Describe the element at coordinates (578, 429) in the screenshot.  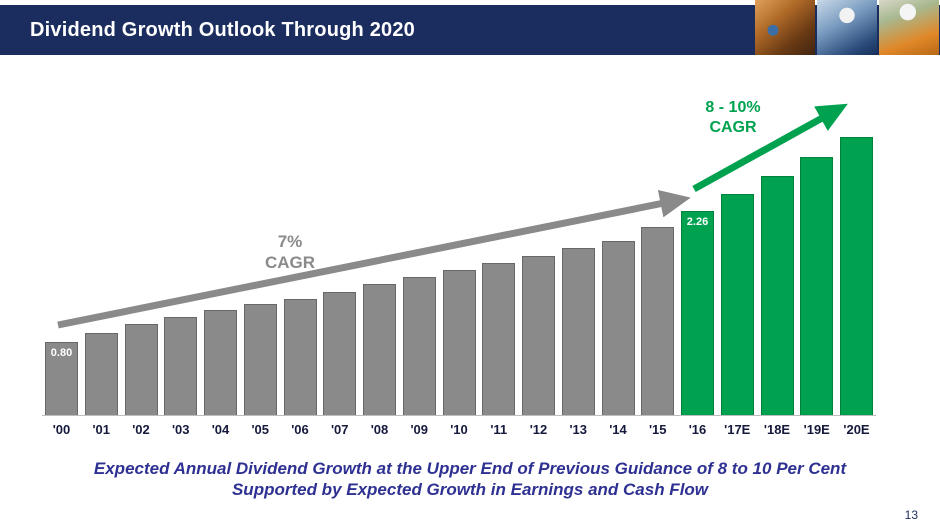
I see `x-axis-label: '13` at that location.